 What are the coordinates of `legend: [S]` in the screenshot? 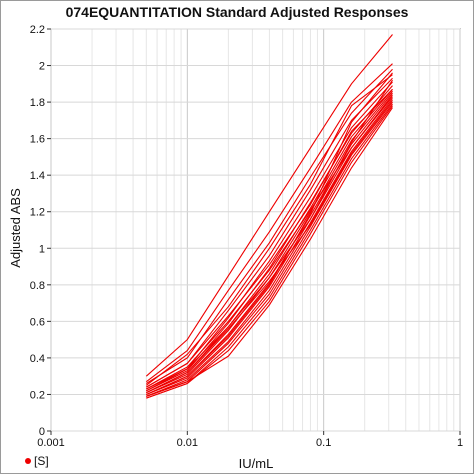 It's located at (37, 461).